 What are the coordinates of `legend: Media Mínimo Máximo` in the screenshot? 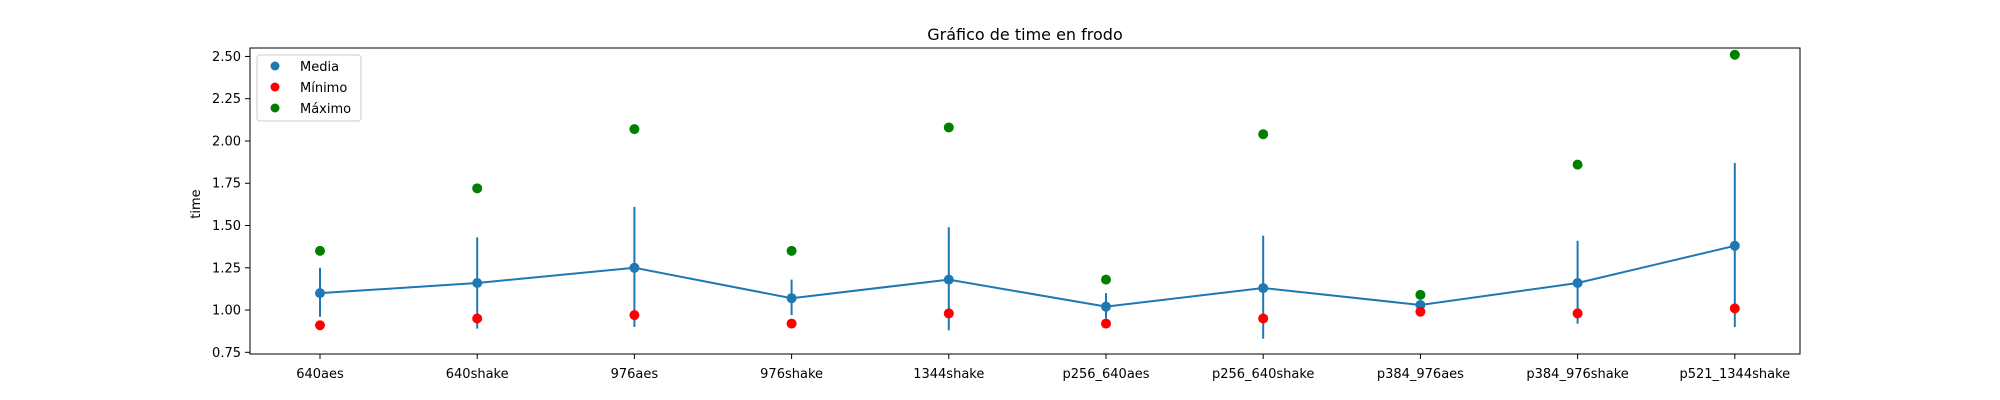 It's located at (309, 88).